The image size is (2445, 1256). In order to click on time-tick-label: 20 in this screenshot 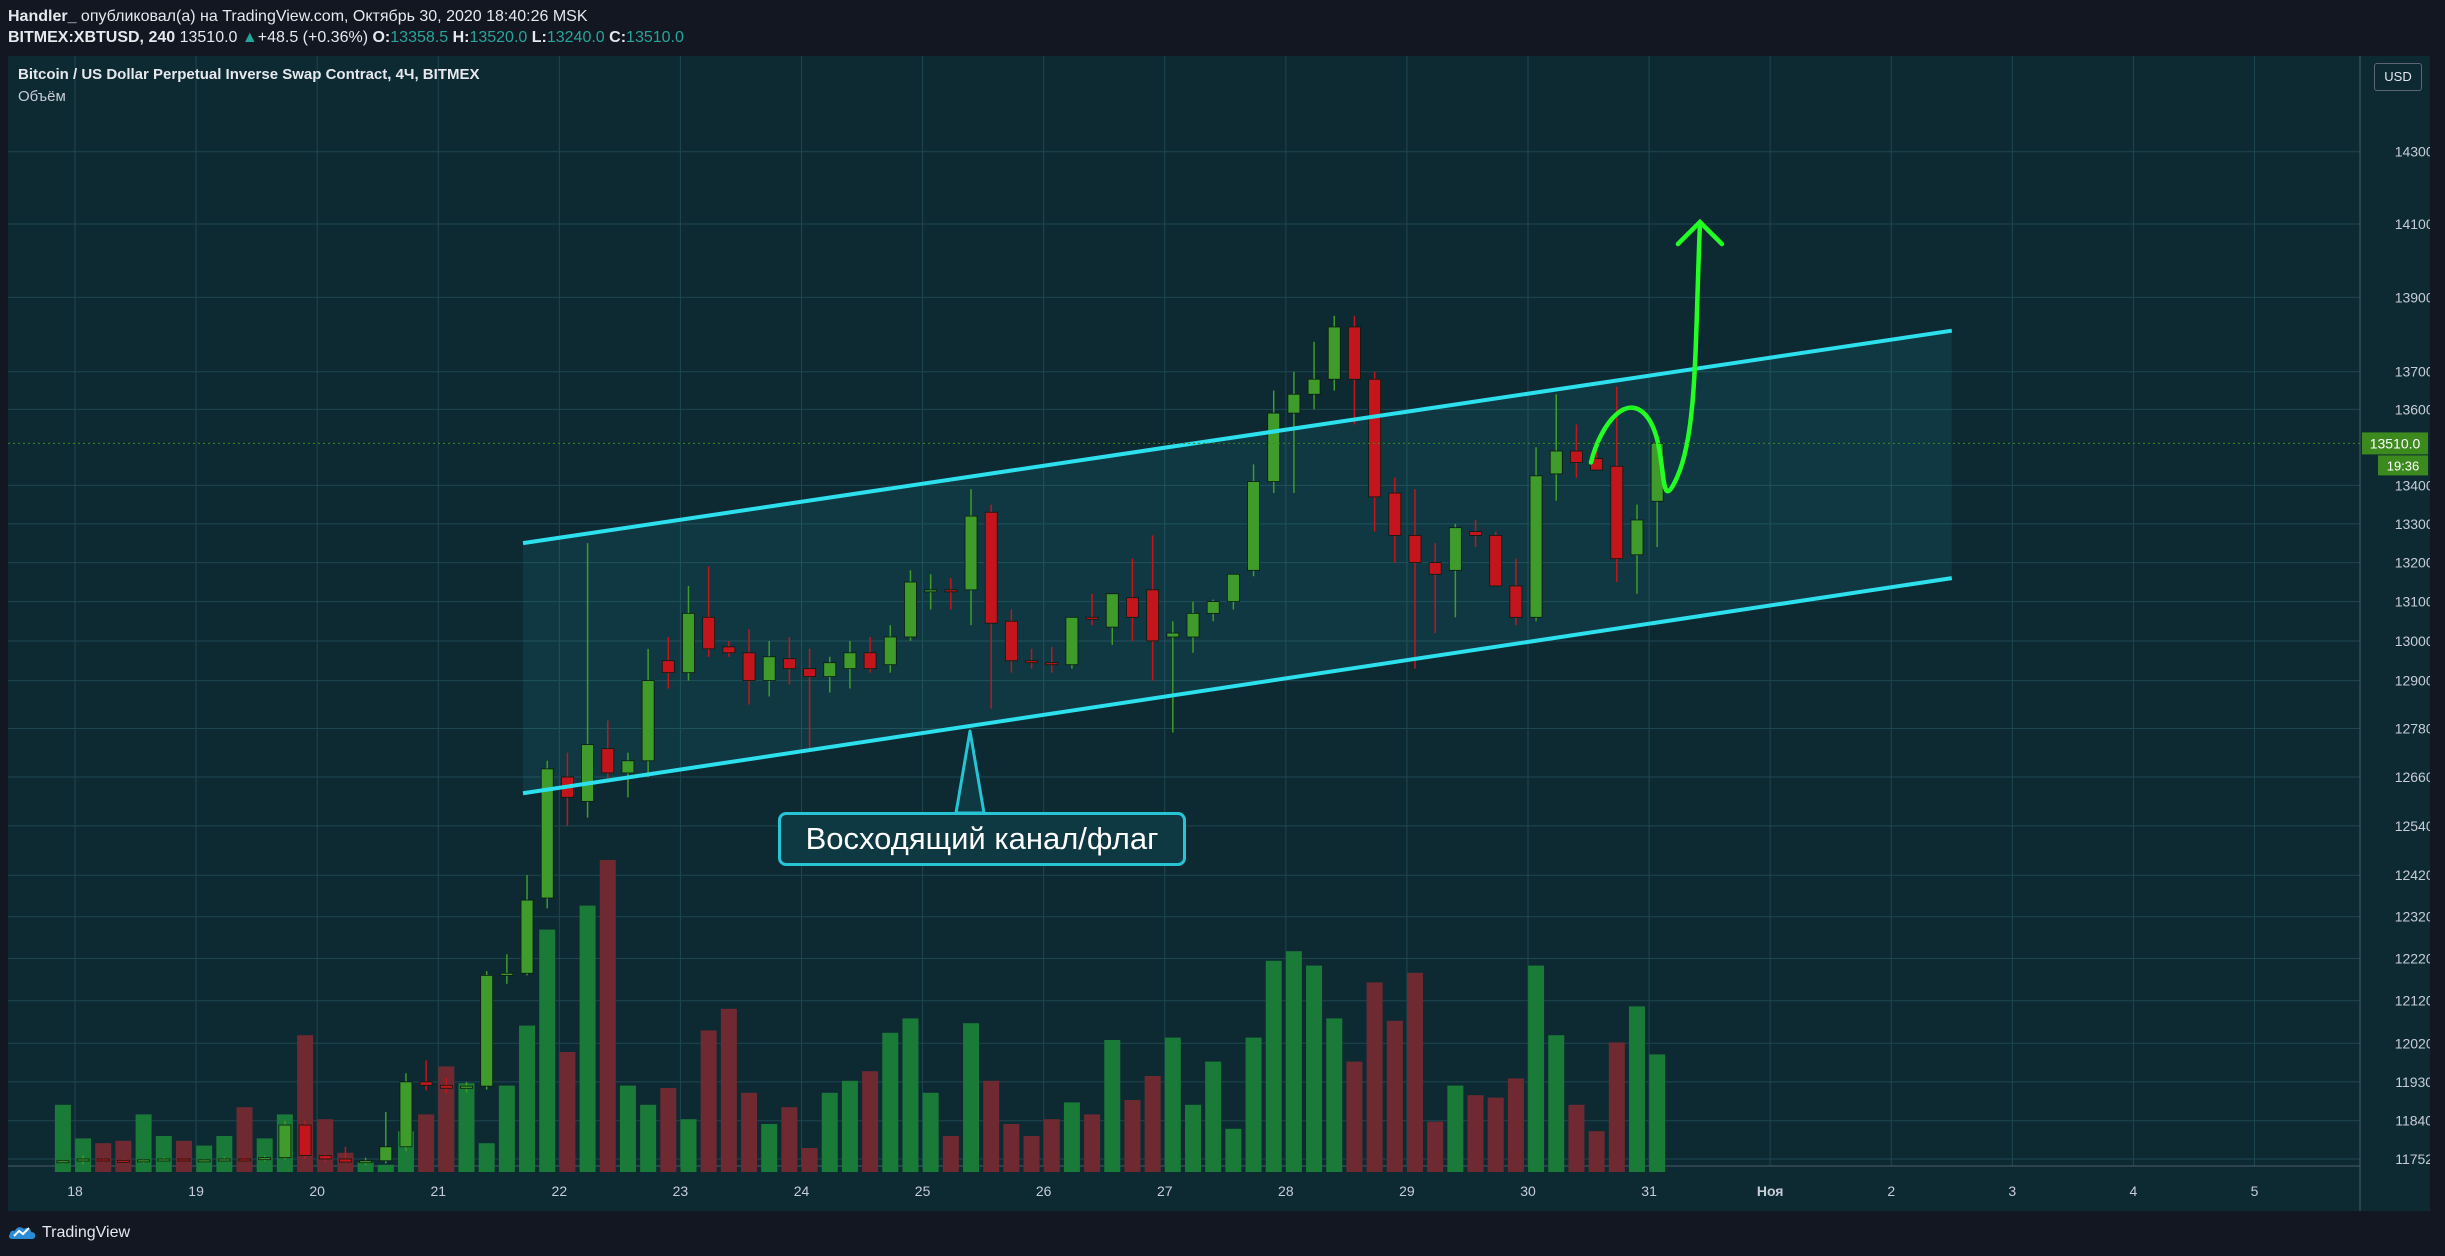, I will do `click(317, 1191)`.